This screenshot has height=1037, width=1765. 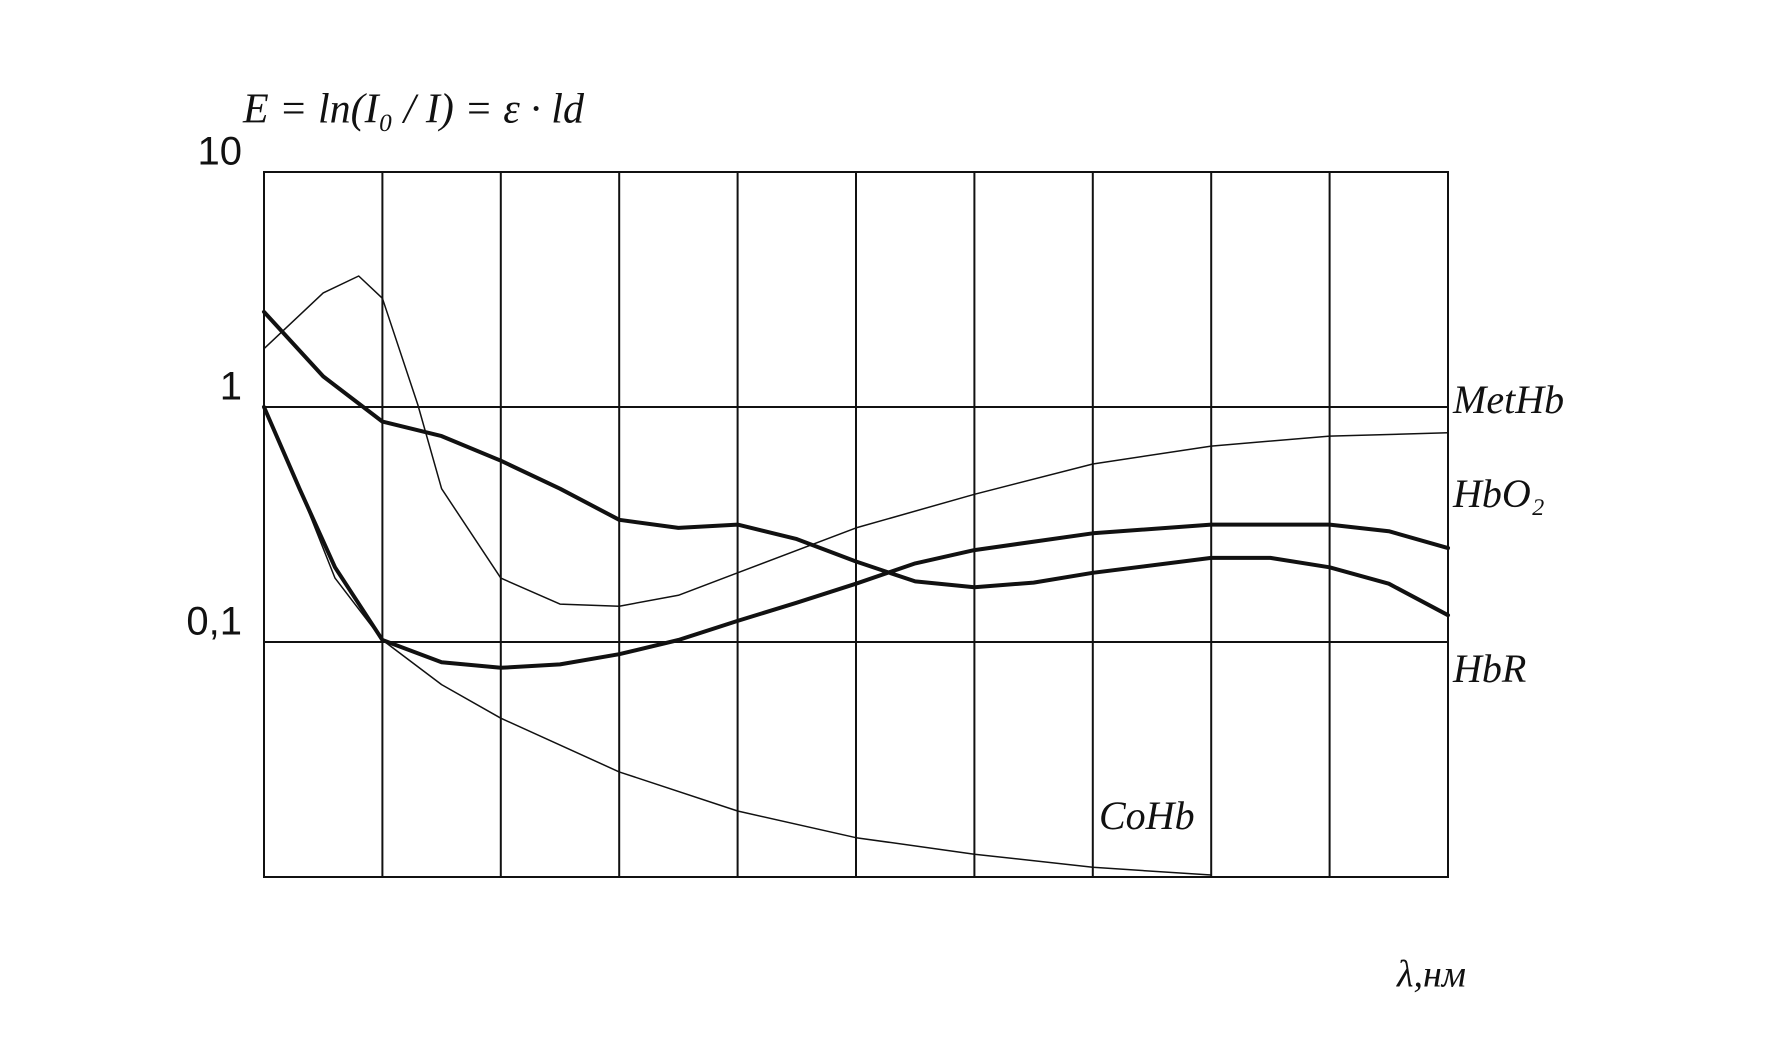 What do you see at coordinates (220, 152) in the screenshot?
I see `y-tick-label: 10` at bounding box center [220, 152].